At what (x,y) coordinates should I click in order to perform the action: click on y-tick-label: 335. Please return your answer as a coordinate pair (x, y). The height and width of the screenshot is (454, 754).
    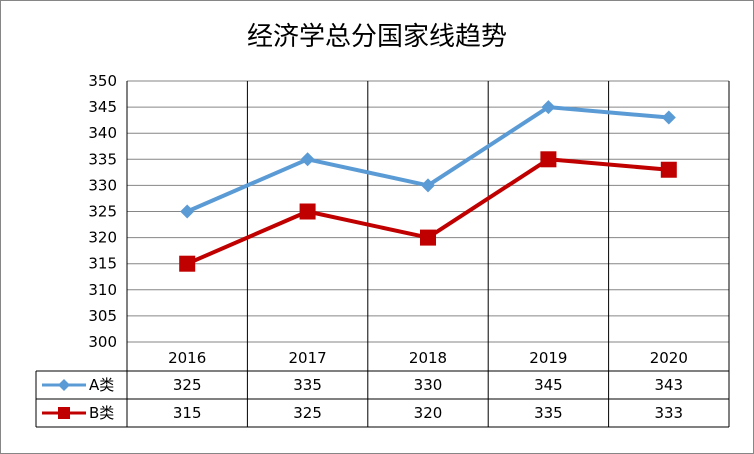
    Looking at the image, I should click on (102, 159).